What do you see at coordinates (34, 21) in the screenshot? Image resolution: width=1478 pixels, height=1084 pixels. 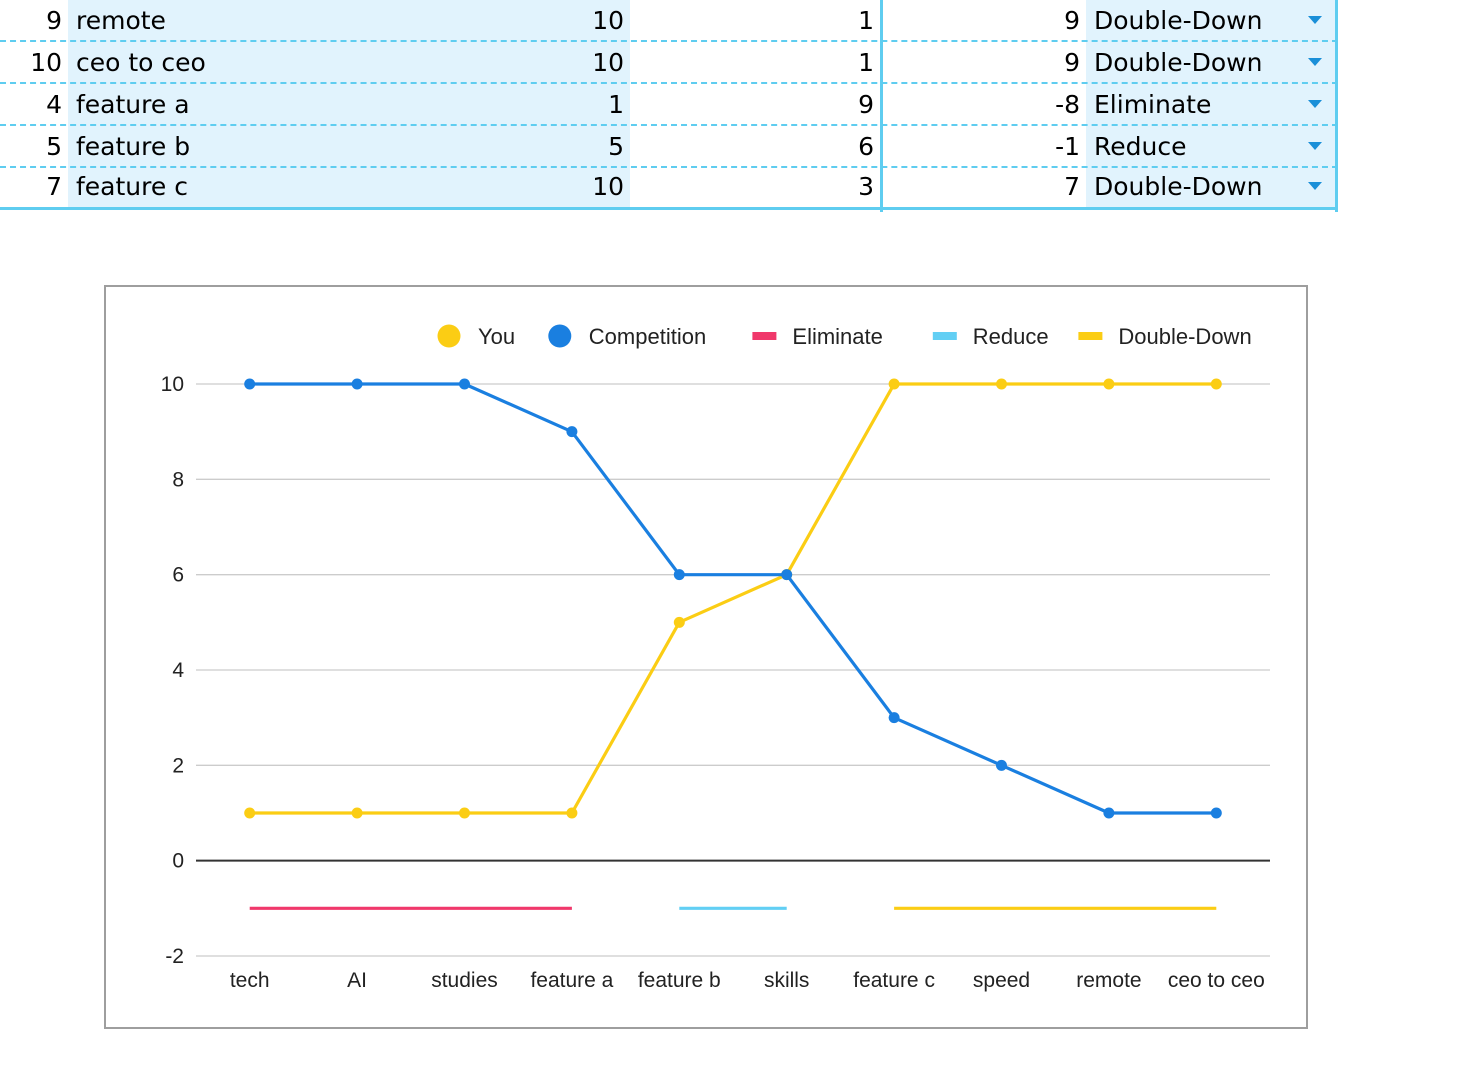 I see `row-number-cell: 9` at bounding box center [34, 21].